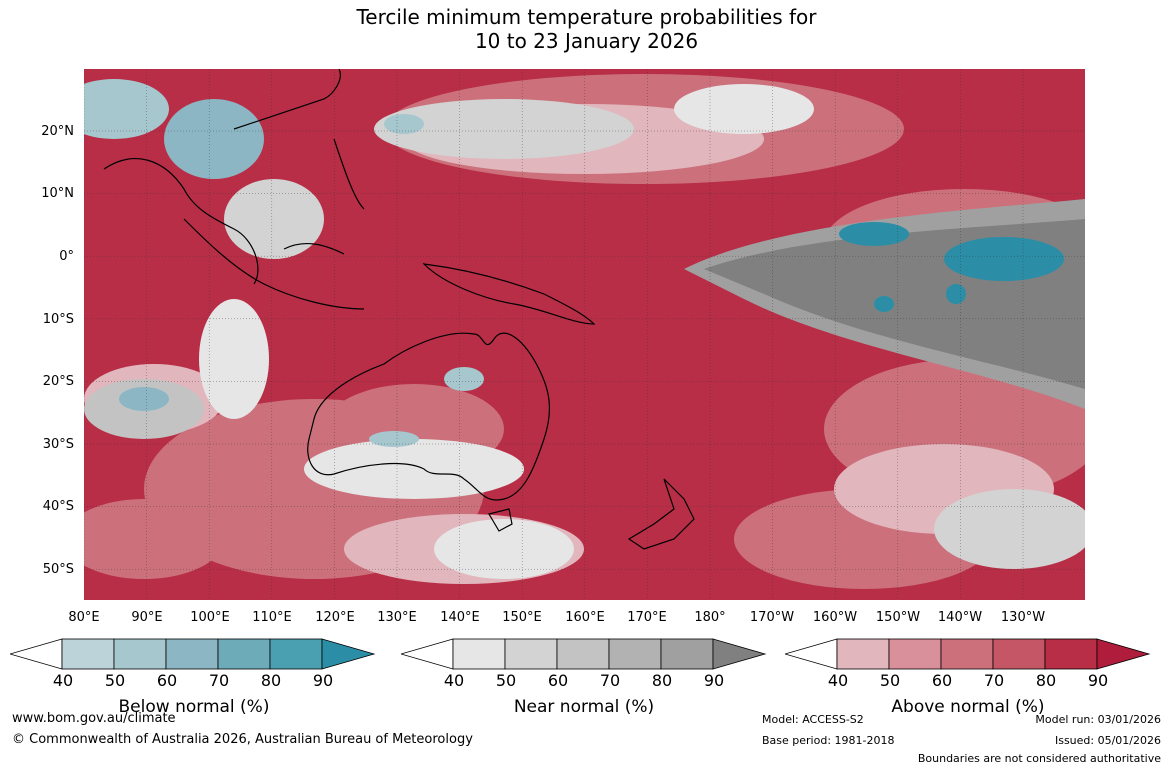 The image size is (1173, 770). I want to click on near-normal-colorbar, so click(584, 654).